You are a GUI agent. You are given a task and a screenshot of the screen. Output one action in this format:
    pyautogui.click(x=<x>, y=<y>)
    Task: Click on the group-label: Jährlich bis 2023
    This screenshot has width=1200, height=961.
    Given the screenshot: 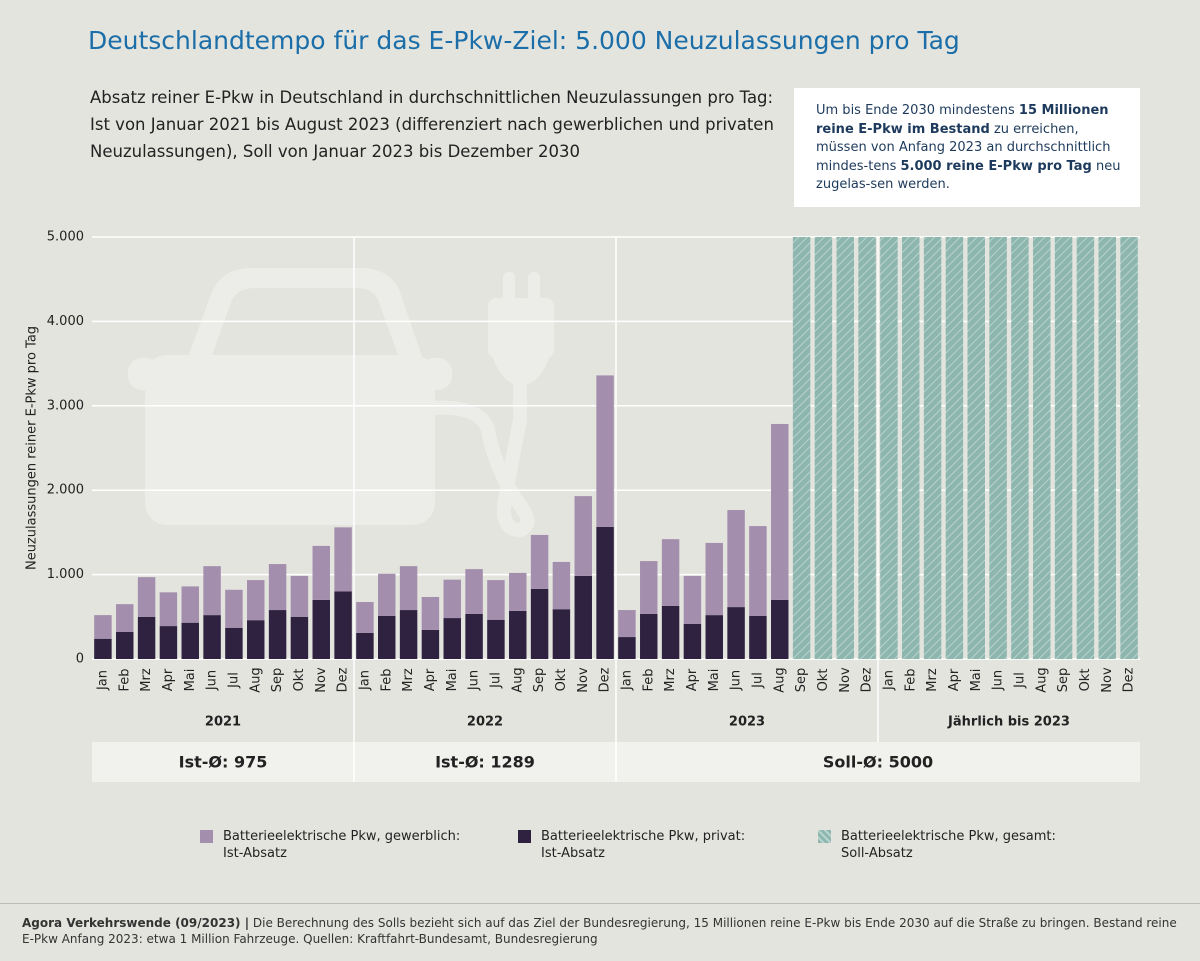 What is the action you would take?
    pyautogui.click(x=1008, y=722)
    